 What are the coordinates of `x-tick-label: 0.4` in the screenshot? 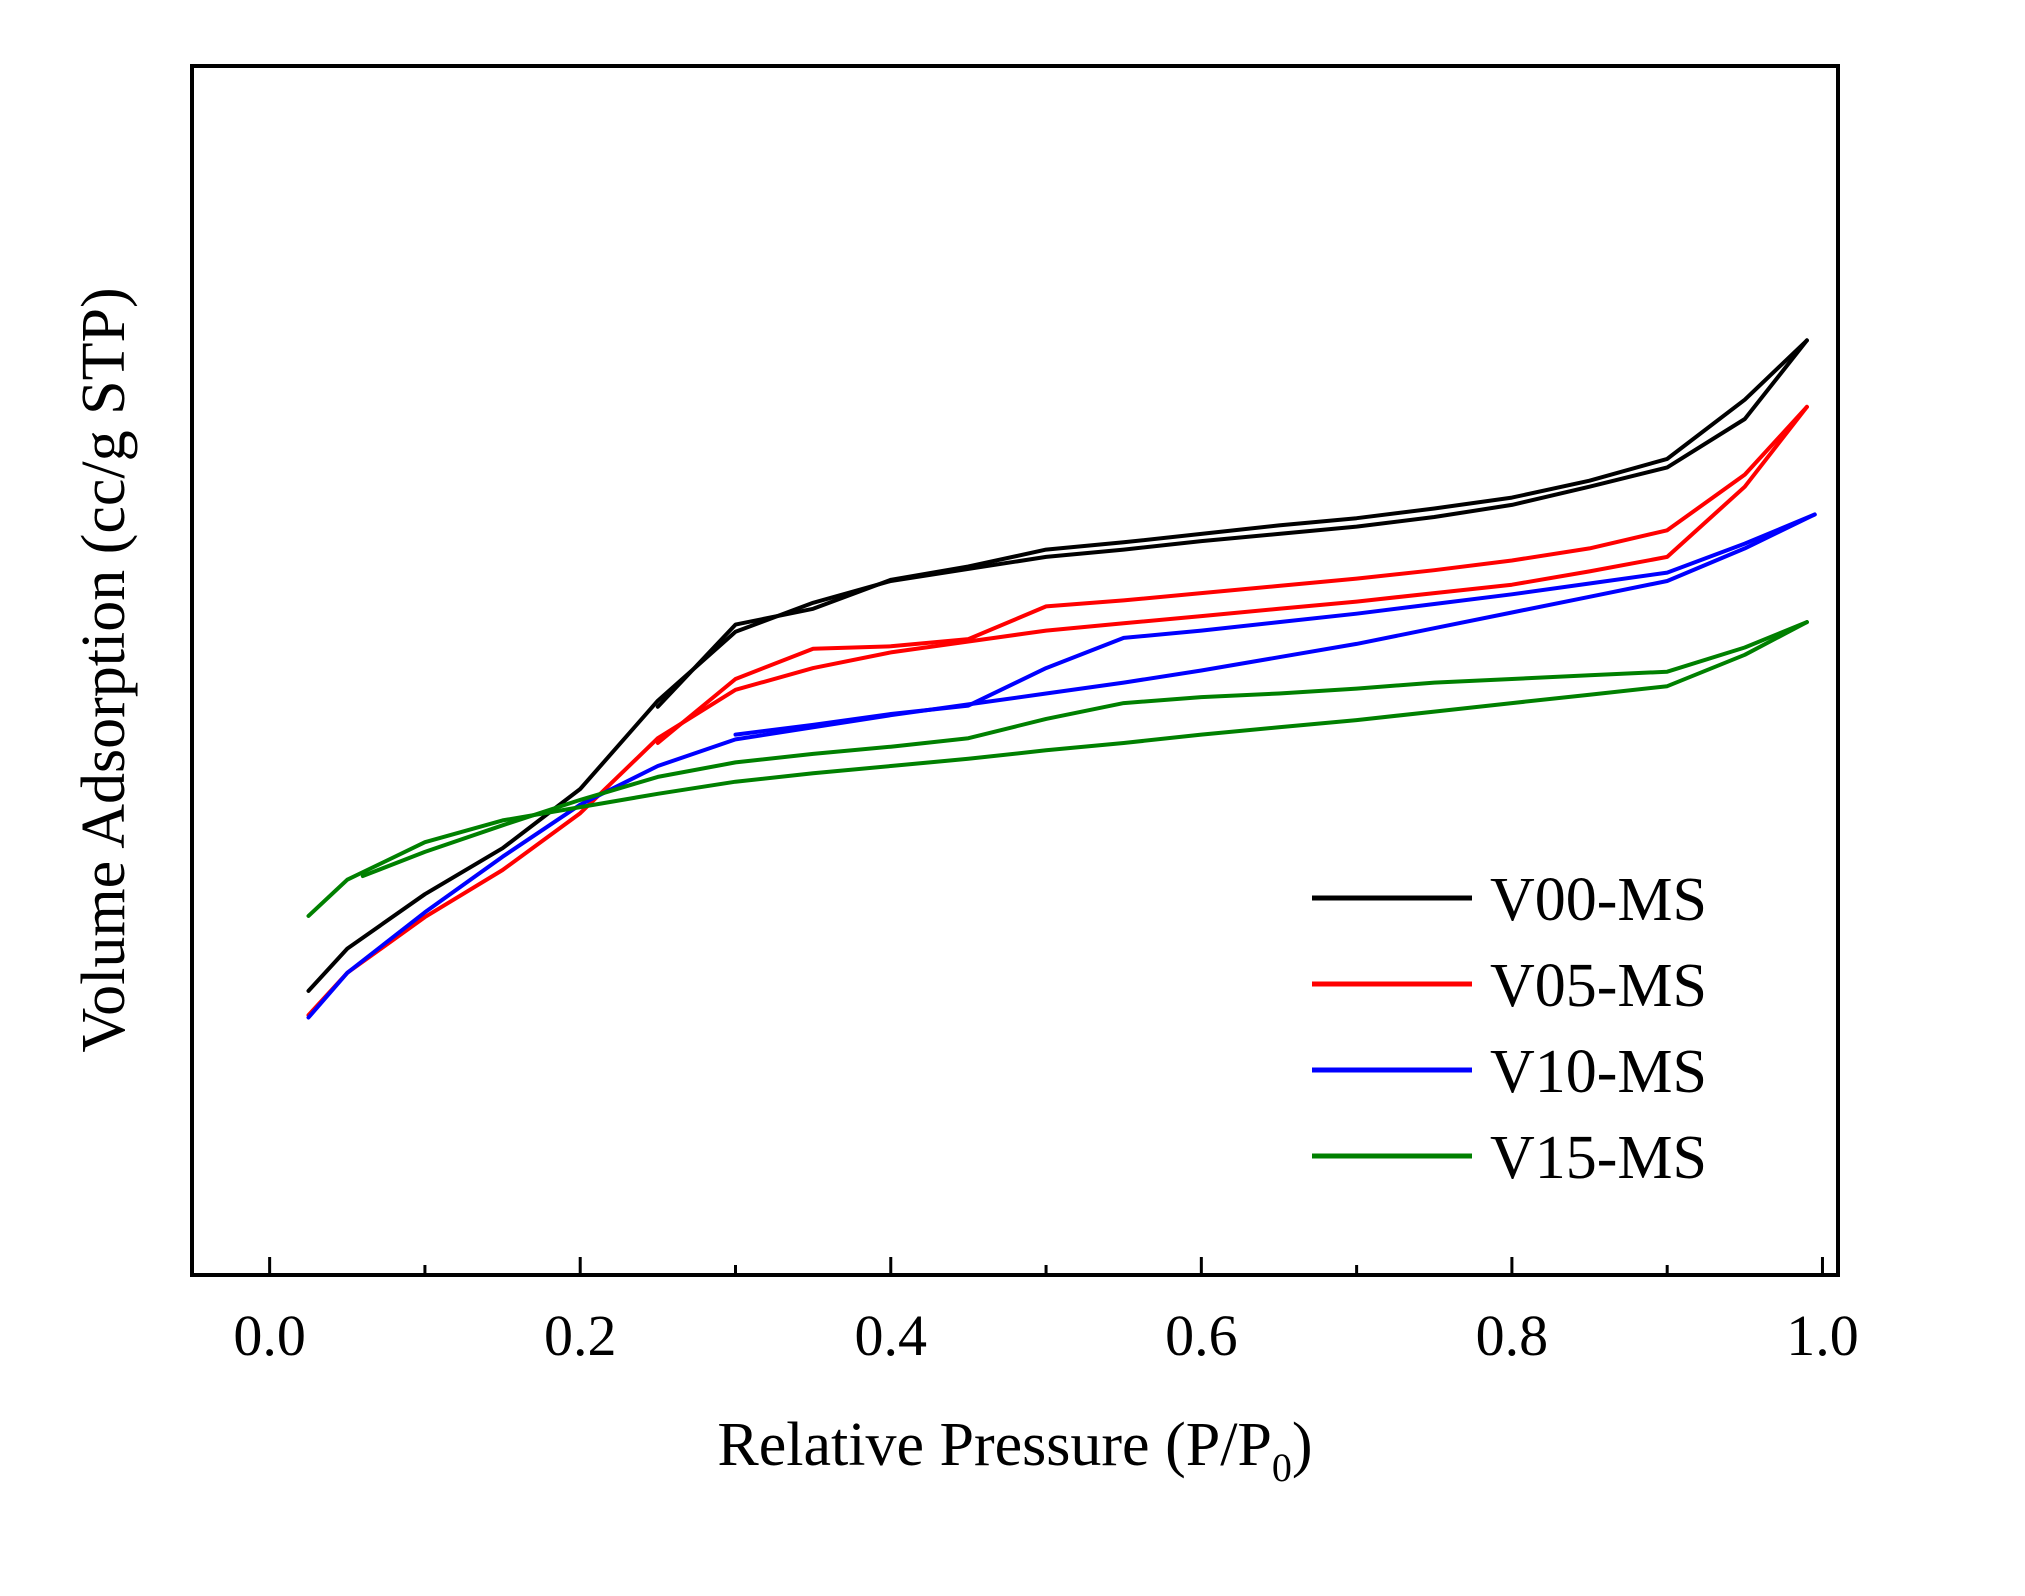 It's located at (891, 1335).